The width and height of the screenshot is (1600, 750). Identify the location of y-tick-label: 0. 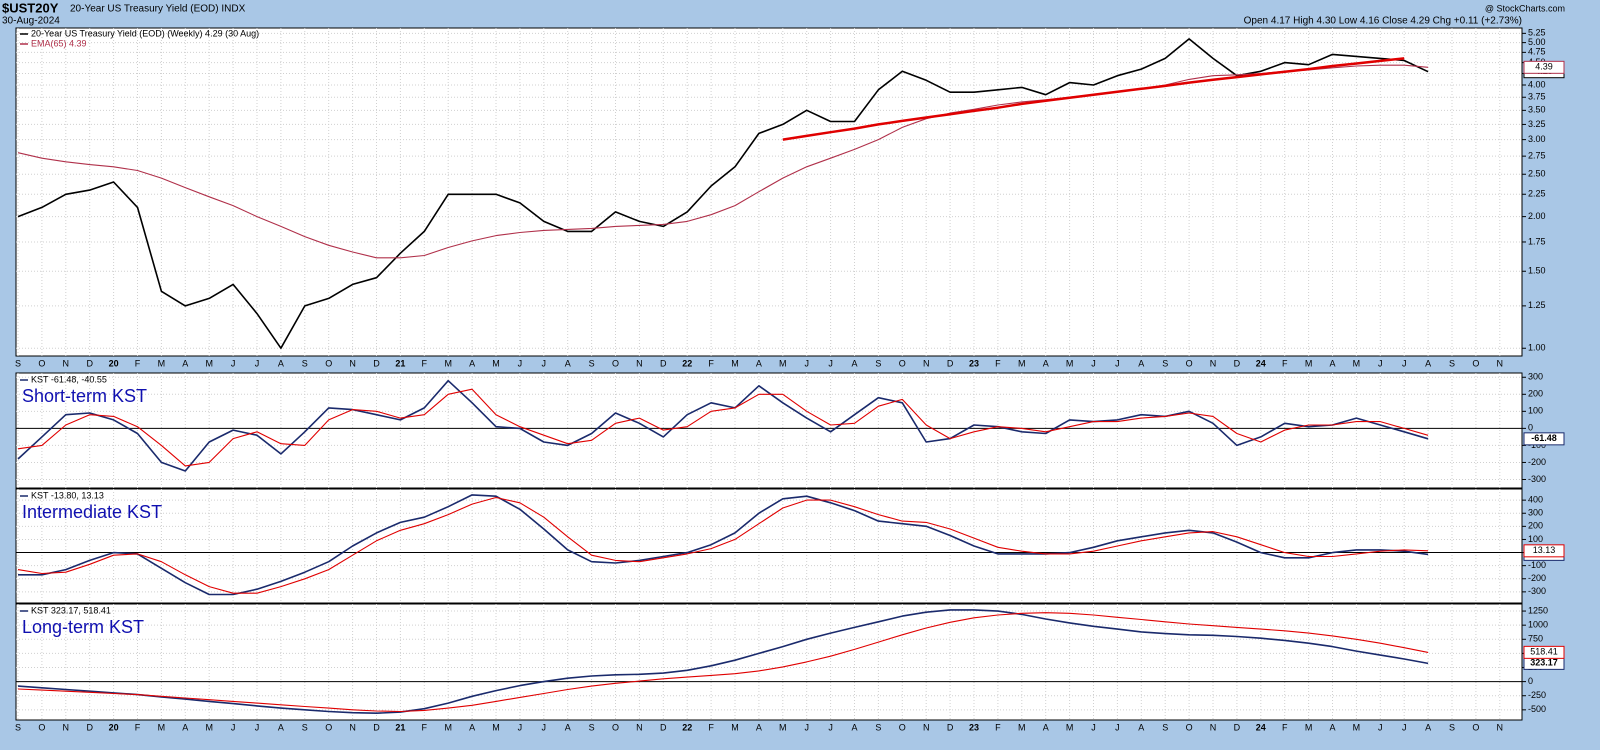
(1530, 681).